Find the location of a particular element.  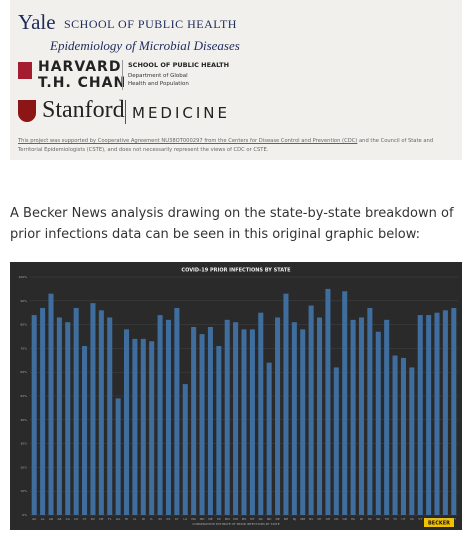

y-tick-label: 90% is located at coordinates (23, 301).